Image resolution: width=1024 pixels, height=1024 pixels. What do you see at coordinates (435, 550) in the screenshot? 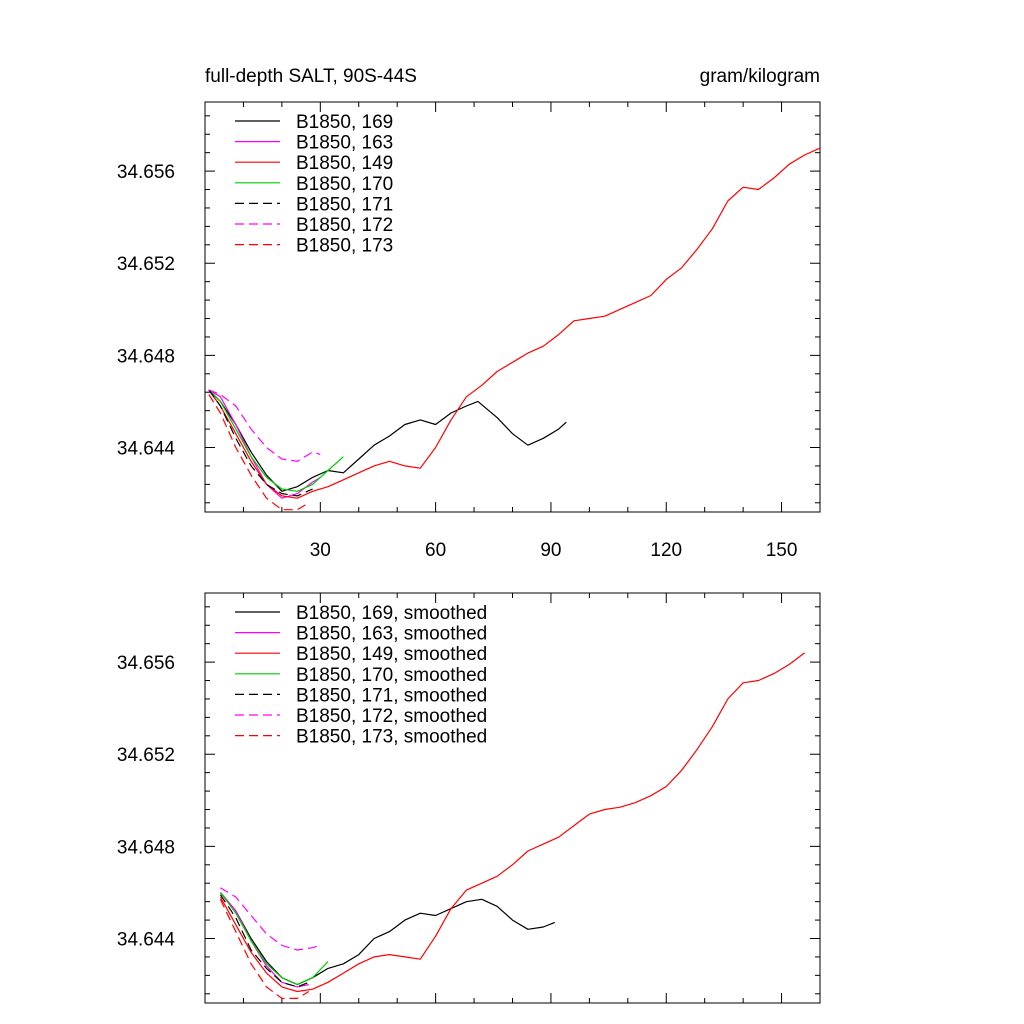
I see `top-x-tick-label: 60` at bounding box center [435, 550].